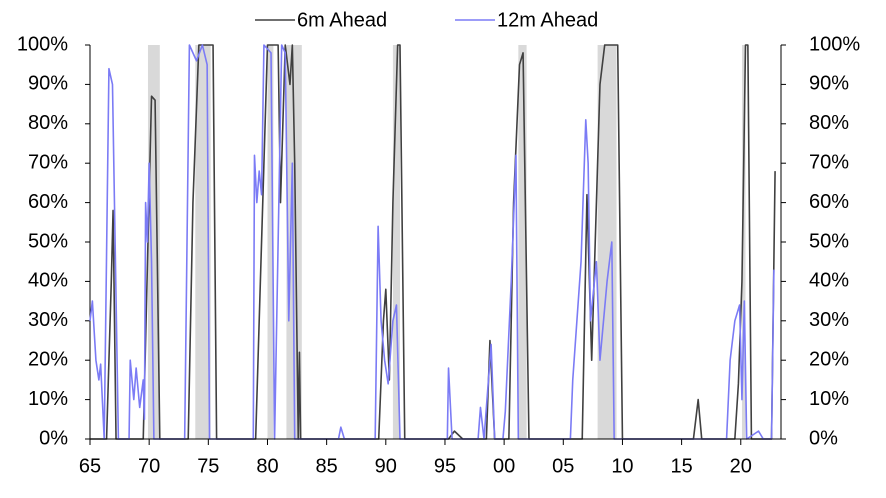  What do you see at coordinates (829, 123) in the screenshot?
I see `y2-tick-label: 80%` at bounding box center [829, 123].